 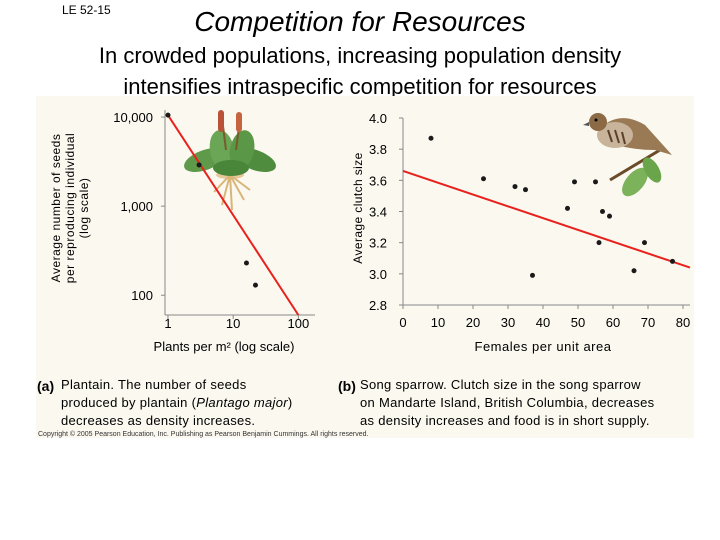 I want to click on chart-a-x-axis-label: Plants per m² (log scale), so click(x=224, y=346).